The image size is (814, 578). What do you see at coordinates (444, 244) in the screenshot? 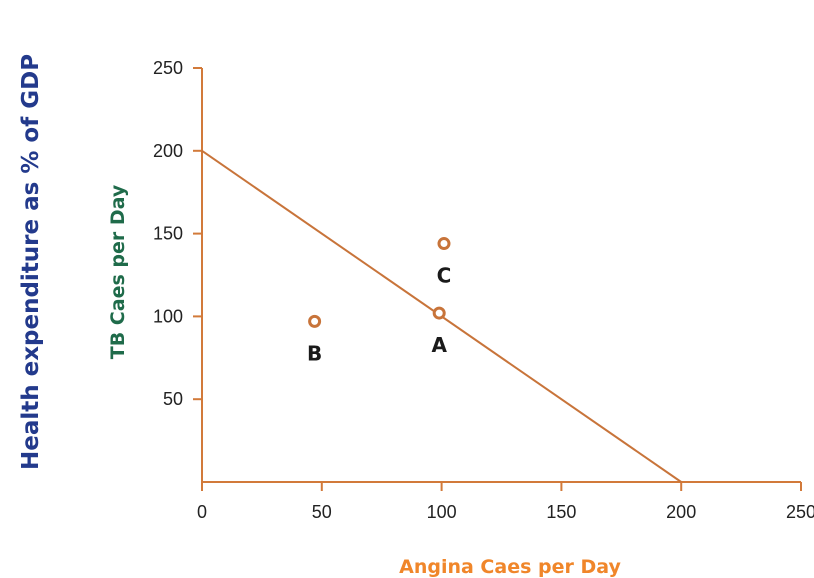
I see `data-point-c` at bounding box center [444, 244].